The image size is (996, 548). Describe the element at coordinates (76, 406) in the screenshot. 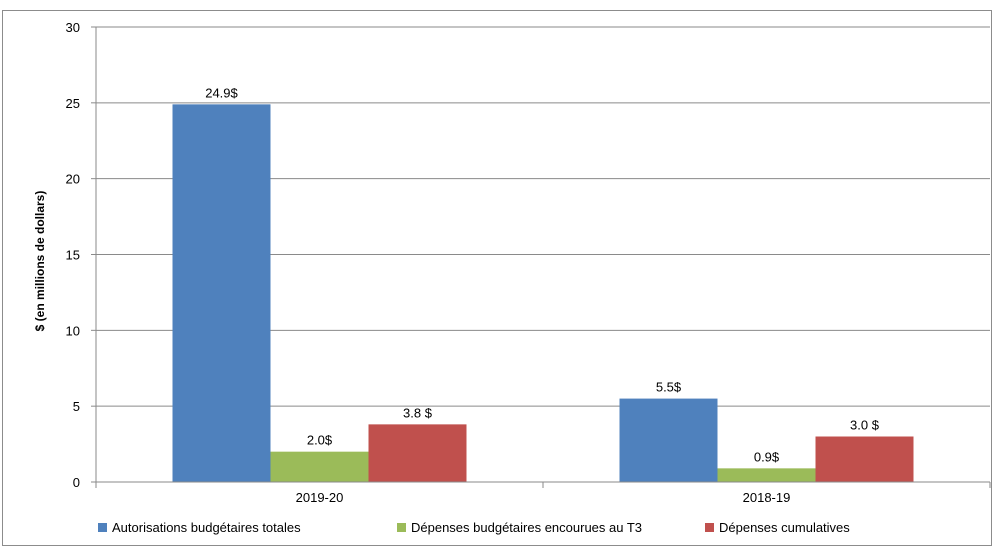

I see `y-tick-label: 5` at that location.